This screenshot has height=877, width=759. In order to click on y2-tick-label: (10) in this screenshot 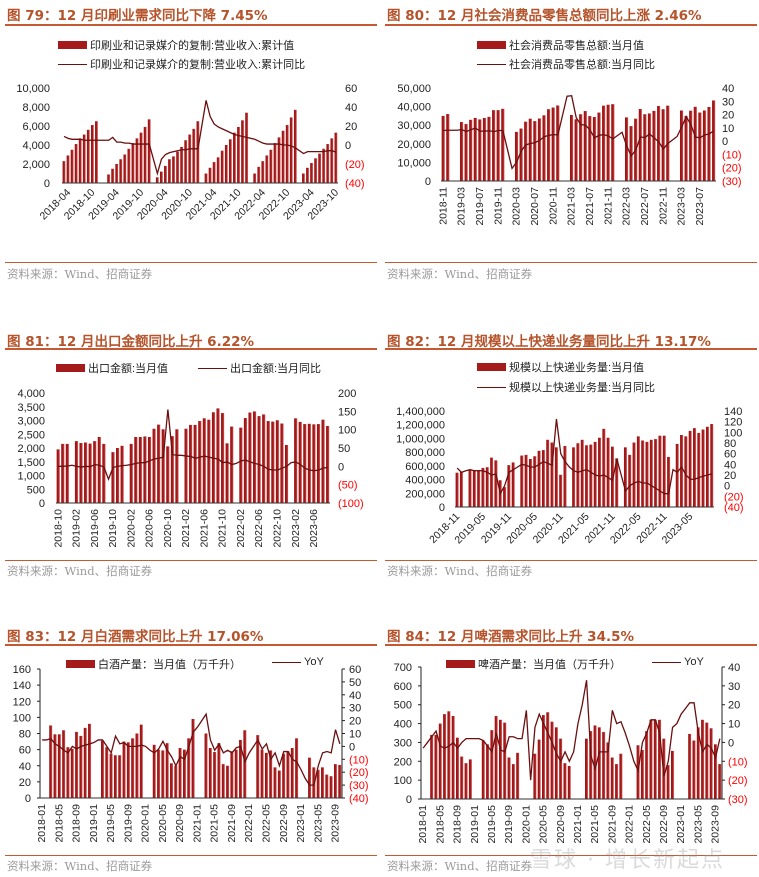, I will do `click(738, 762)`.